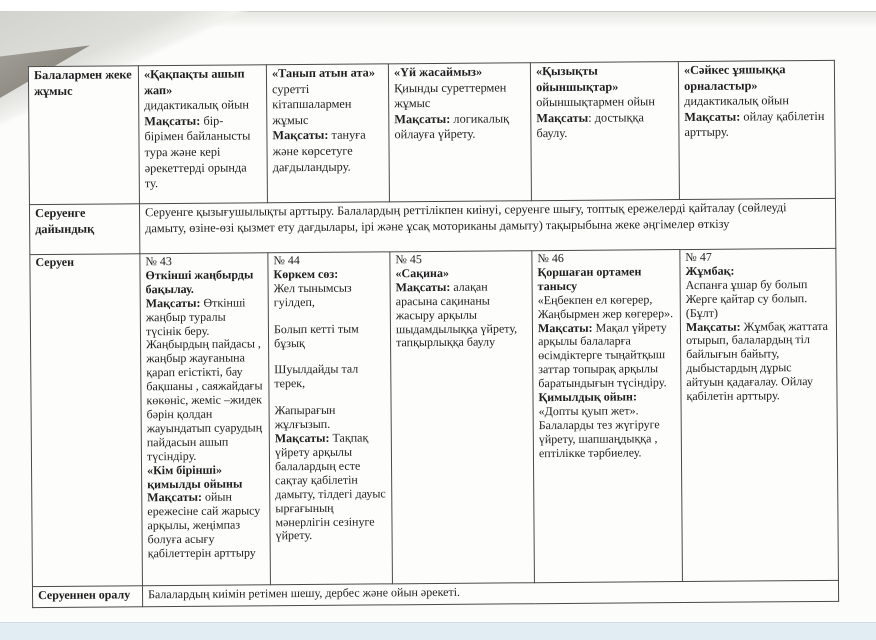 The image size is (876, 640). I want to click on scanner-top-edge, so click(438, 6).